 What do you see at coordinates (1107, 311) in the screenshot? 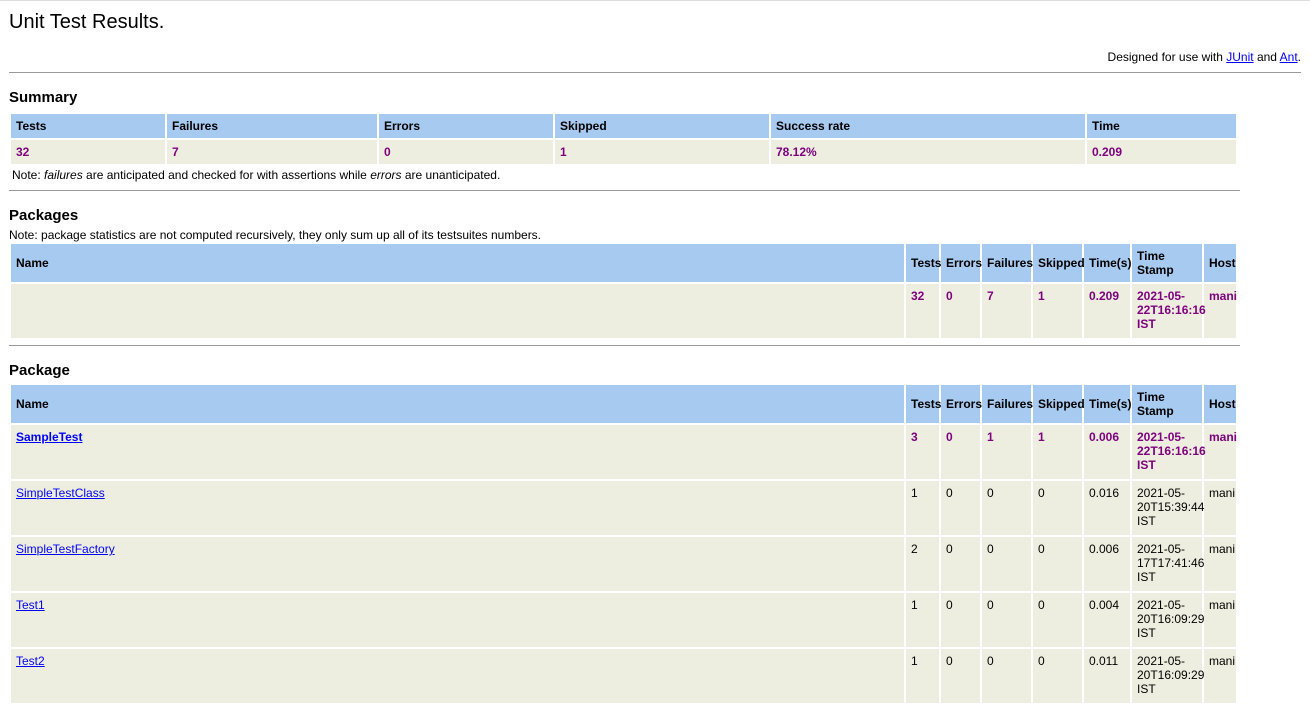
I see `cell-time: 0.209` at bounding box center [1107, 311].